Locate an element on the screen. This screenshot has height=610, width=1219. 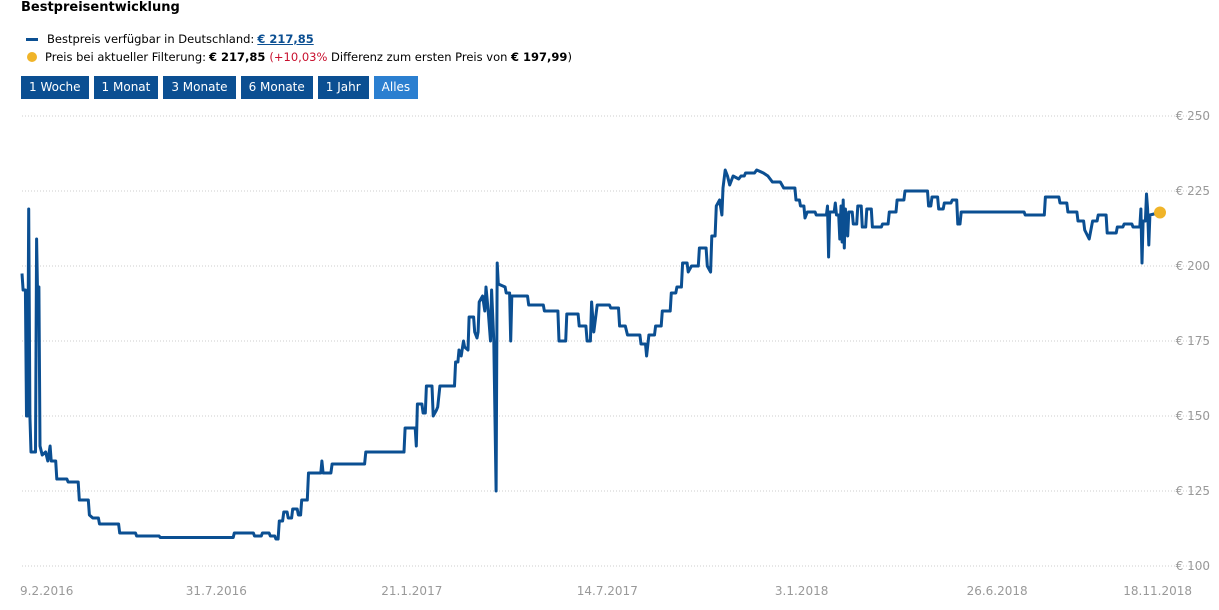
y-tick-label: € 200 is located at coordinates (1193, 266).